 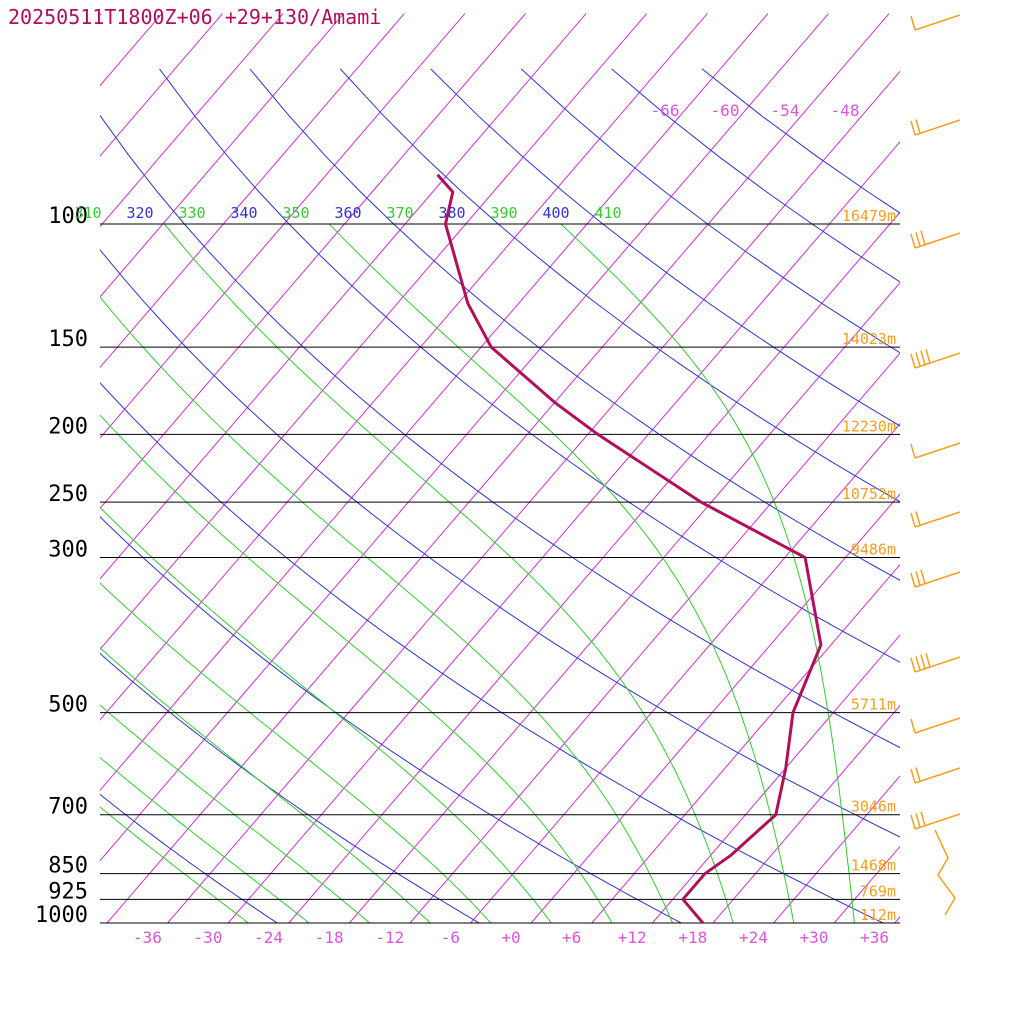 I want to click on height-label: 3046m, so click(x=873, y=807).